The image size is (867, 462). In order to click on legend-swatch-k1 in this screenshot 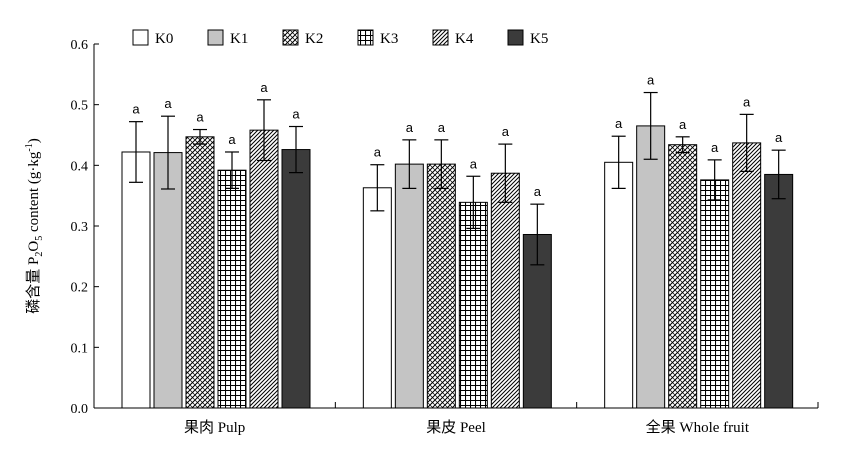, I will do `click(215, 37)`.